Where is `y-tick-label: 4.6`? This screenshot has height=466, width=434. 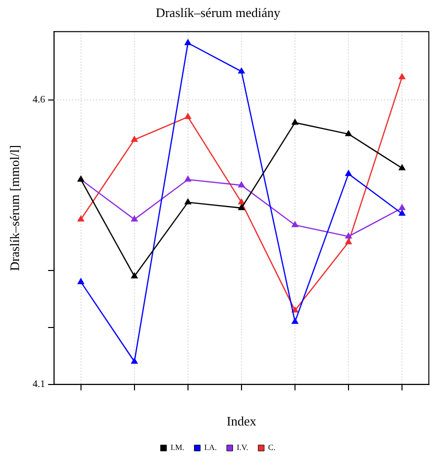
y-tick-label: 4.6 is located at coordinates (39, 100).